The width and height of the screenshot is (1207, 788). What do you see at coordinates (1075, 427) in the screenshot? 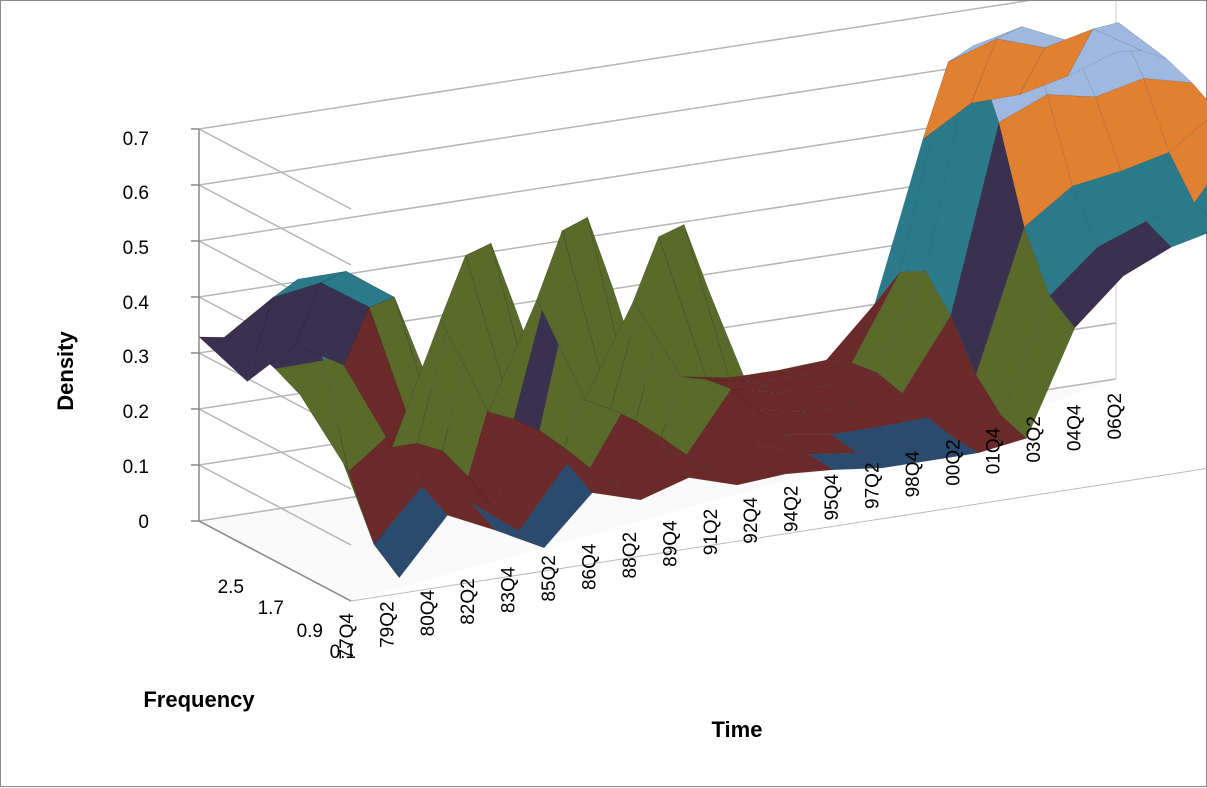
I see `time-tick: 04Q4` at bounding box center [1075, 427].